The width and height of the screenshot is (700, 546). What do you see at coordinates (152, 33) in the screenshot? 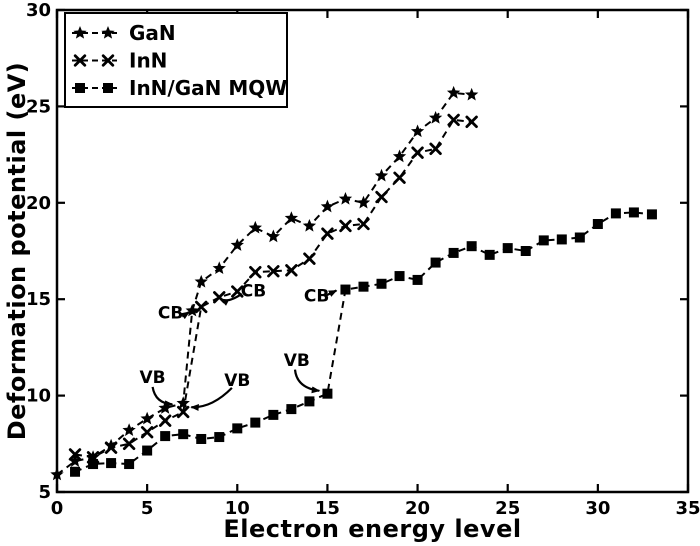
I see `legend-label: GaN` at bounding box center [152, 33].